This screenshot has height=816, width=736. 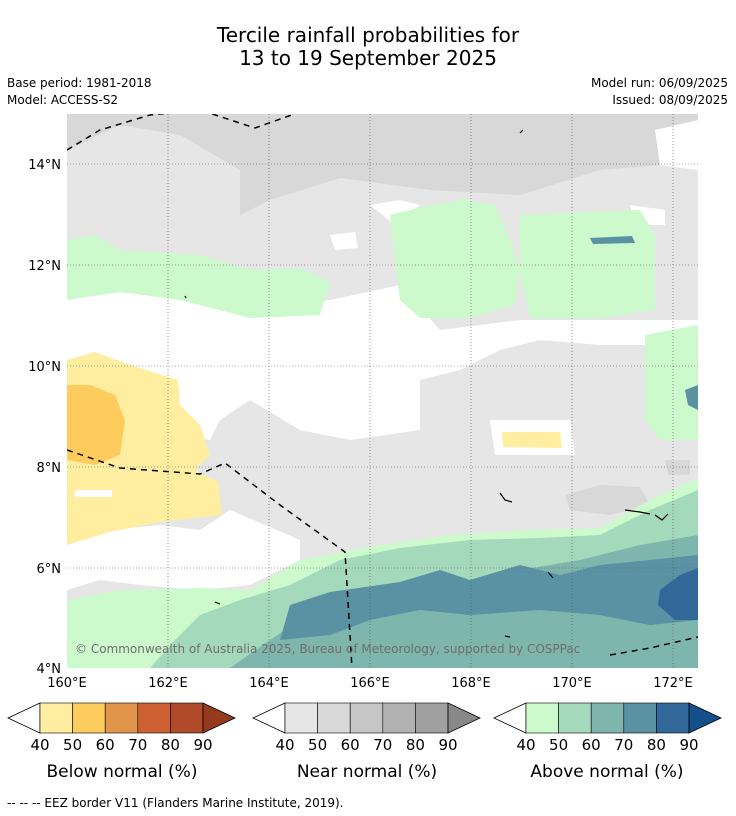 What do you see at coordinates (79, 83) in the screenshot?
I see `base-period: Base period: 1981-2018` at bounding box center [79, 83].